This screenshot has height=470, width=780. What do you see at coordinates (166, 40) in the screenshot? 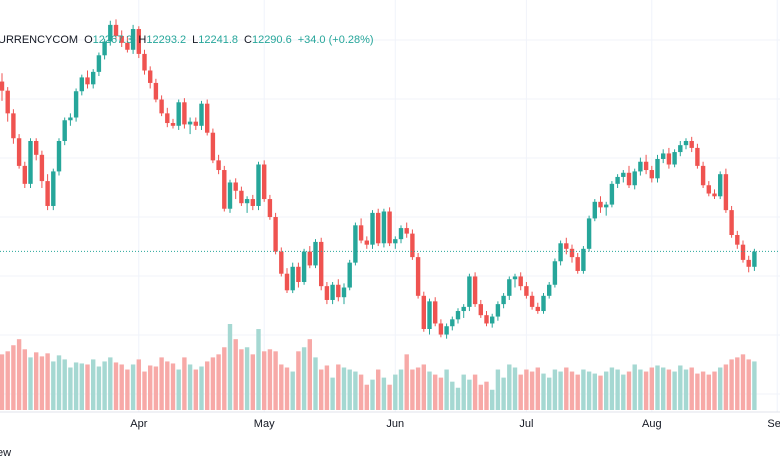
I see `legend-high: 12293.2` at bounding box center [166, 40].